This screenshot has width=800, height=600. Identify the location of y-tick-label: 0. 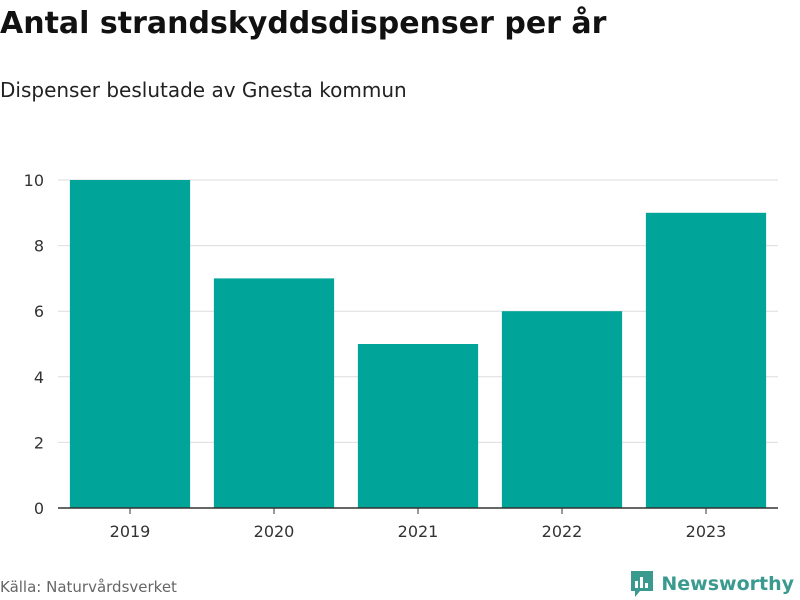
(39, 508).